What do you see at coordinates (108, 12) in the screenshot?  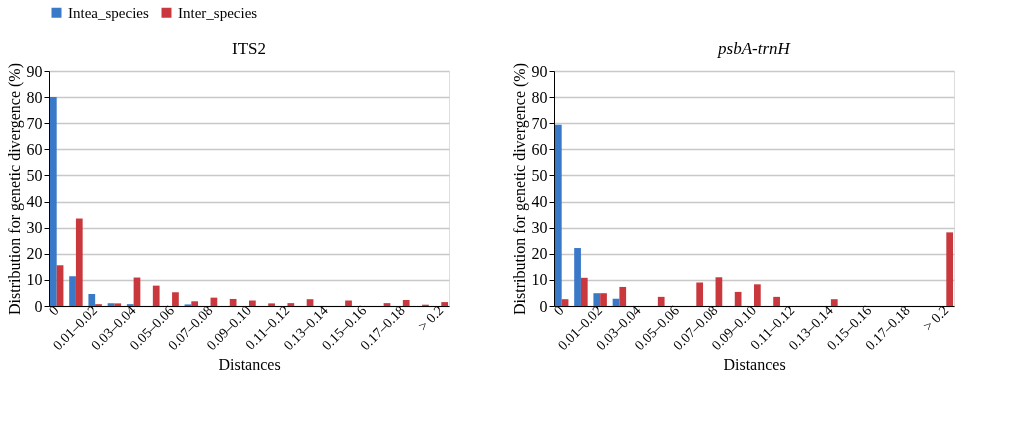 I see `legend-label: Intea_species` at bounding box center [108, 12].